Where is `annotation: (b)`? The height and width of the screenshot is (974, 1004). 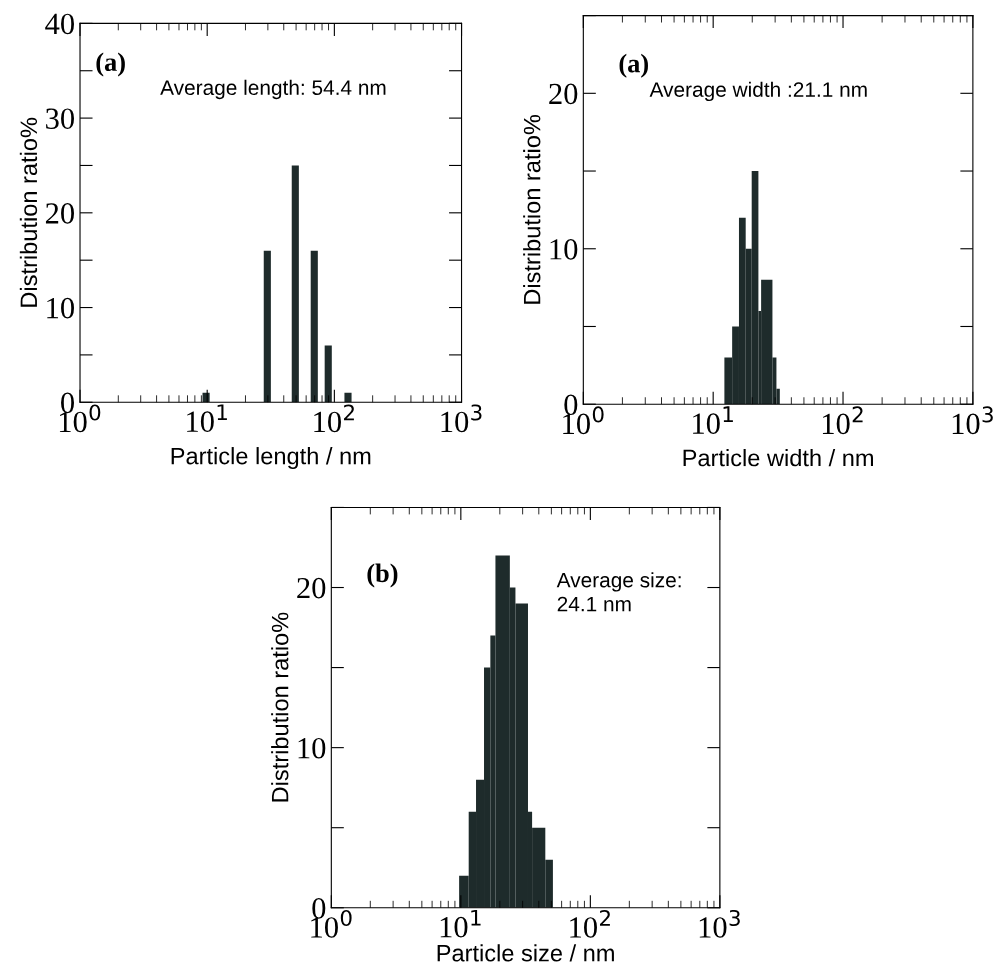
annotation: (b) is located at coordinates (382, 575).